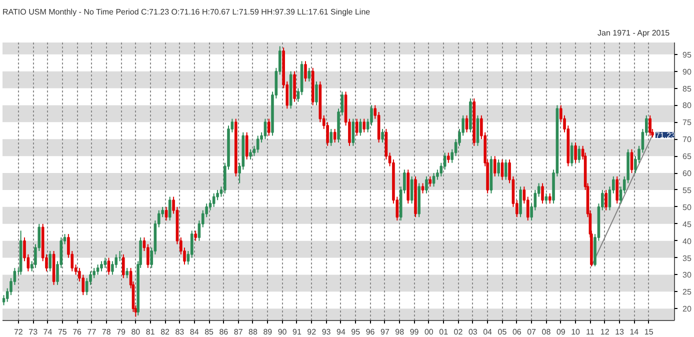  What do you see at coordinates (687, 173) in the screenshot?
I see `y-tick-label: 60` at bounding box center [687, 173].